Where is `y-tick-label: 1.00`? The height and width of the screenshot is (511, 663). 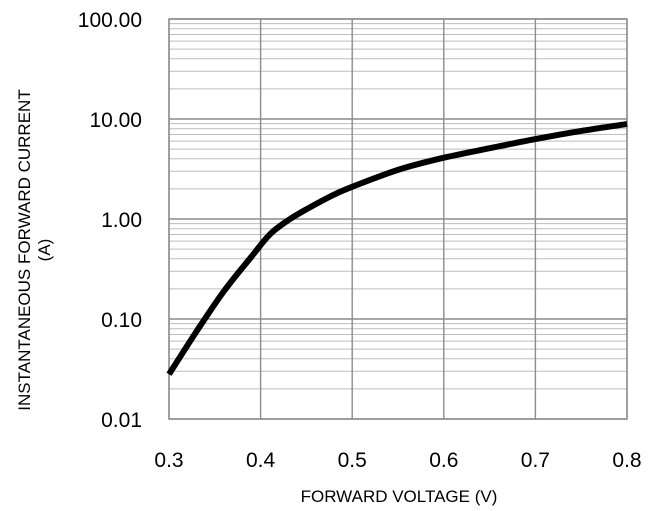 y-tick-label: 1.00 is located at coordinates (121, 220).